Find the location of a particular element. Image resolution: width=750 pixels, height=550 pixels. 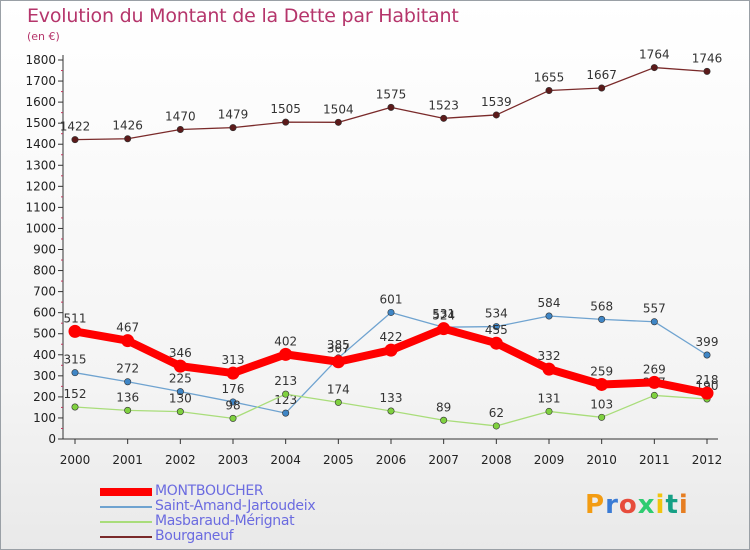

data-label-montboucher: 402 is located at coordinates (285, 341).